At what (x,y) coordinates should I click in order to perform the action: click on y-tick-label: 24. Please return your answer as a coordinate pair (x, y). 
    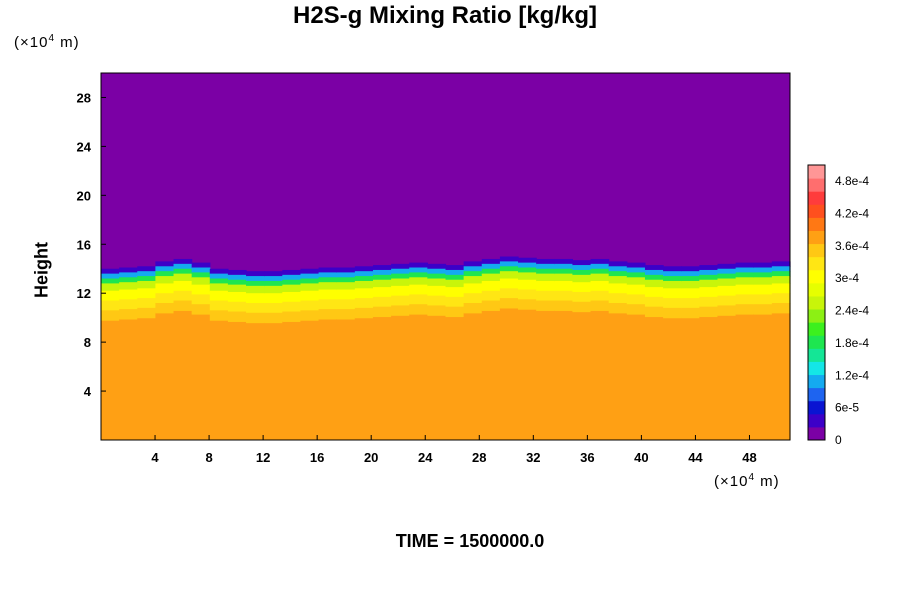
    Looking at the image, I should click on (84, 146).